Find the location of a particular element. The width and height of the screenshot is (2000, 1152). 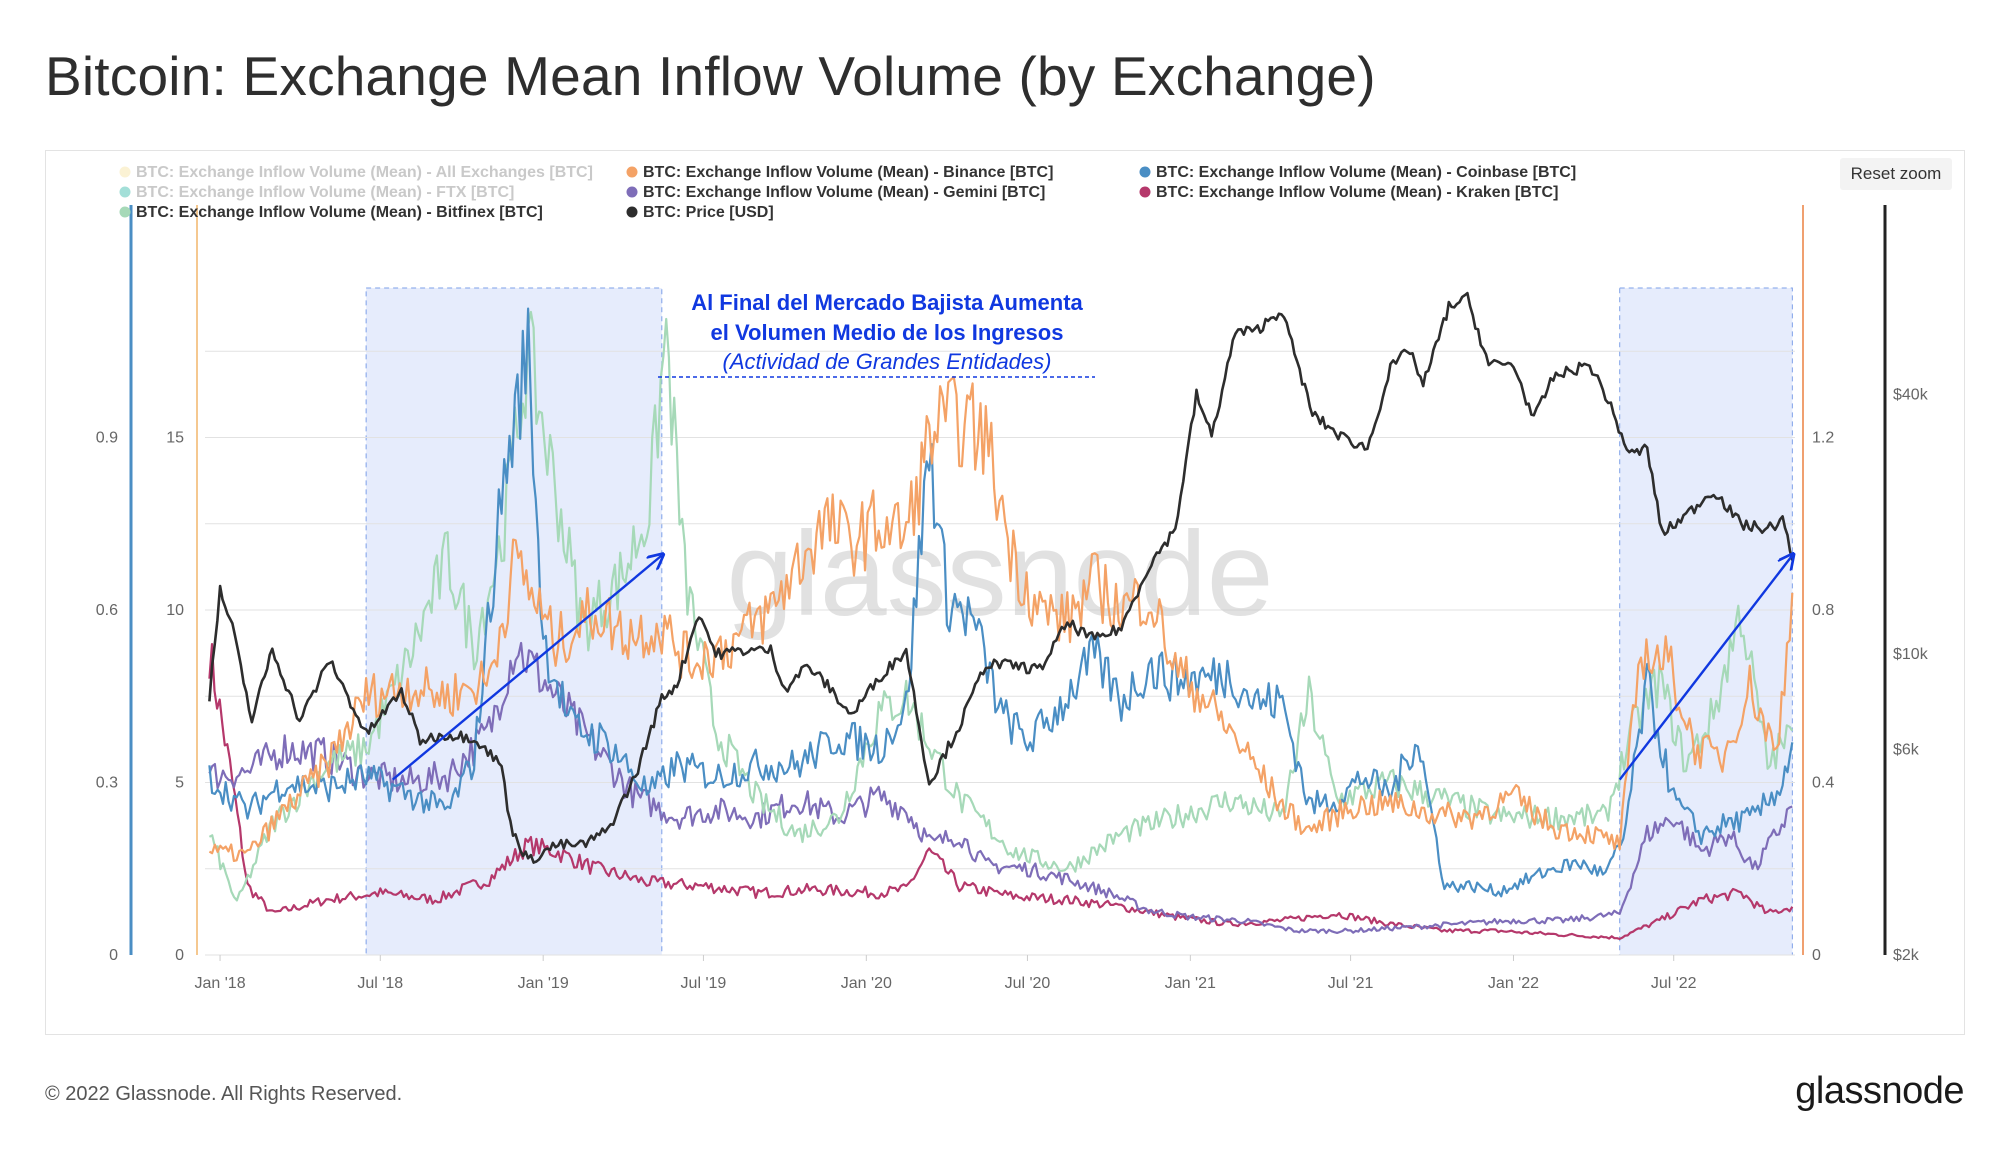

y-tick-label-right-outer: $10k is located at coordinates (1911, 654).